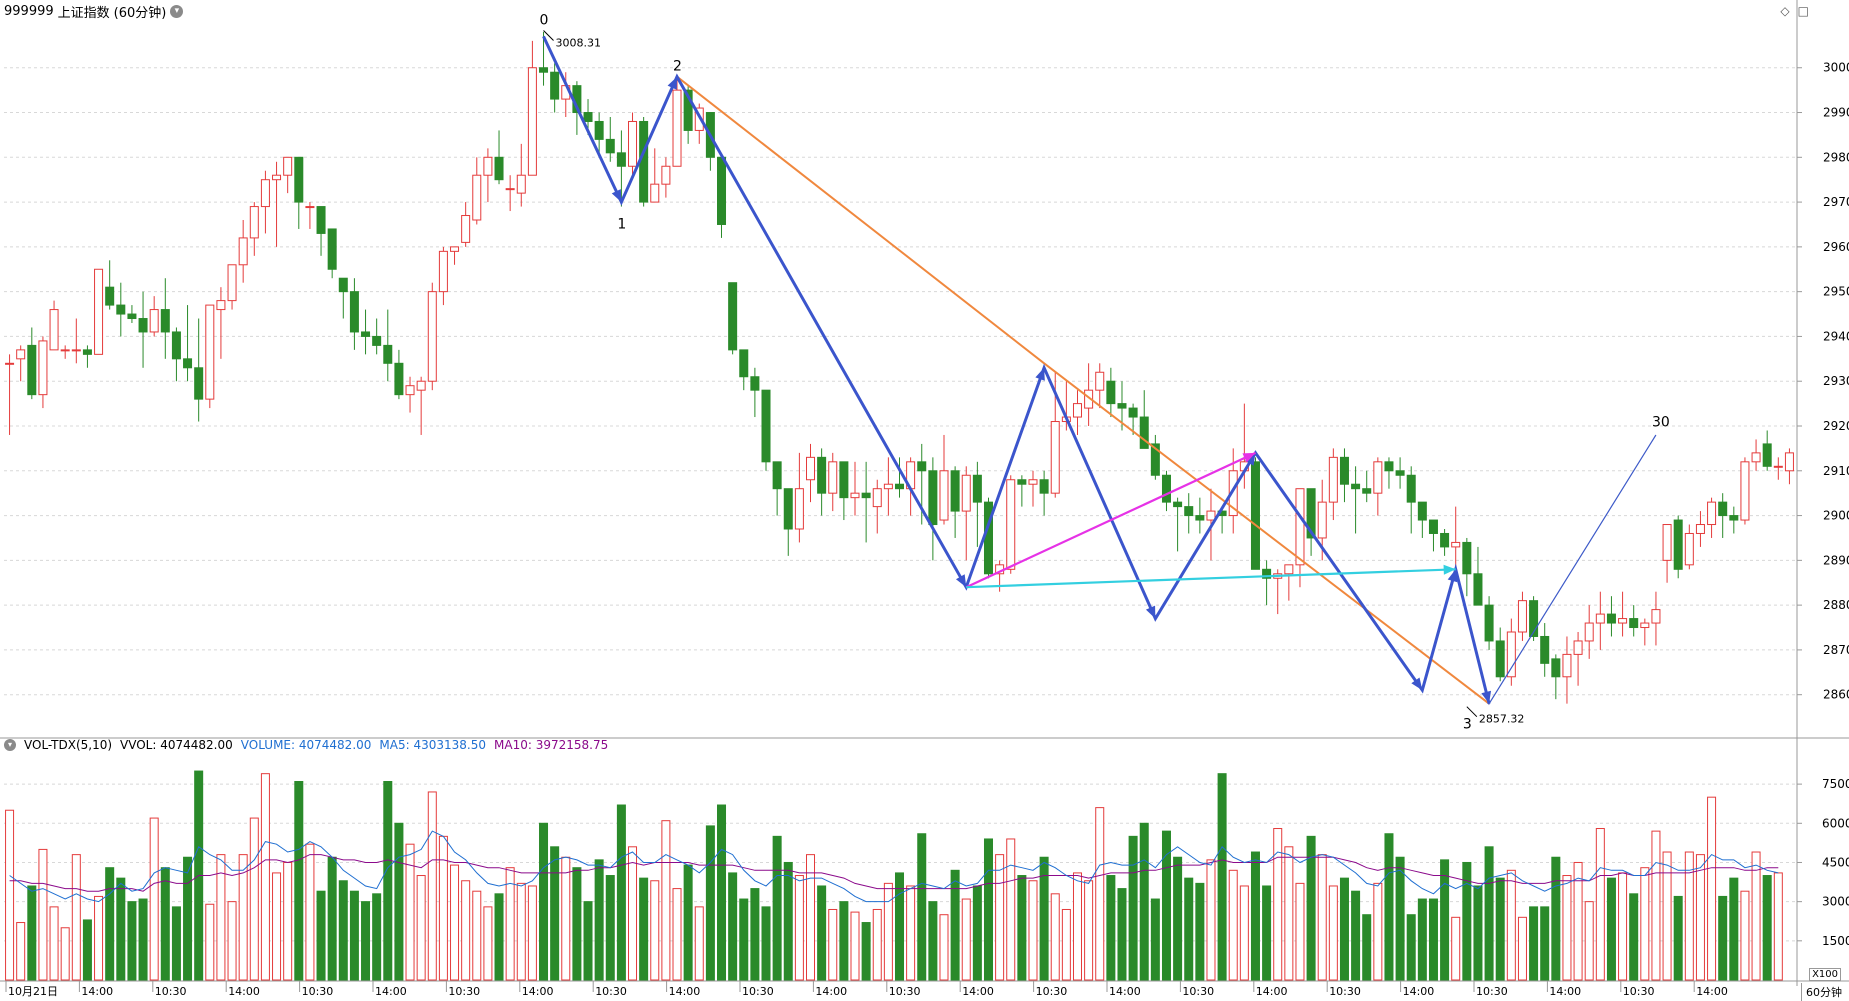  I want to click on wave-label: 1, so click(621, 225).